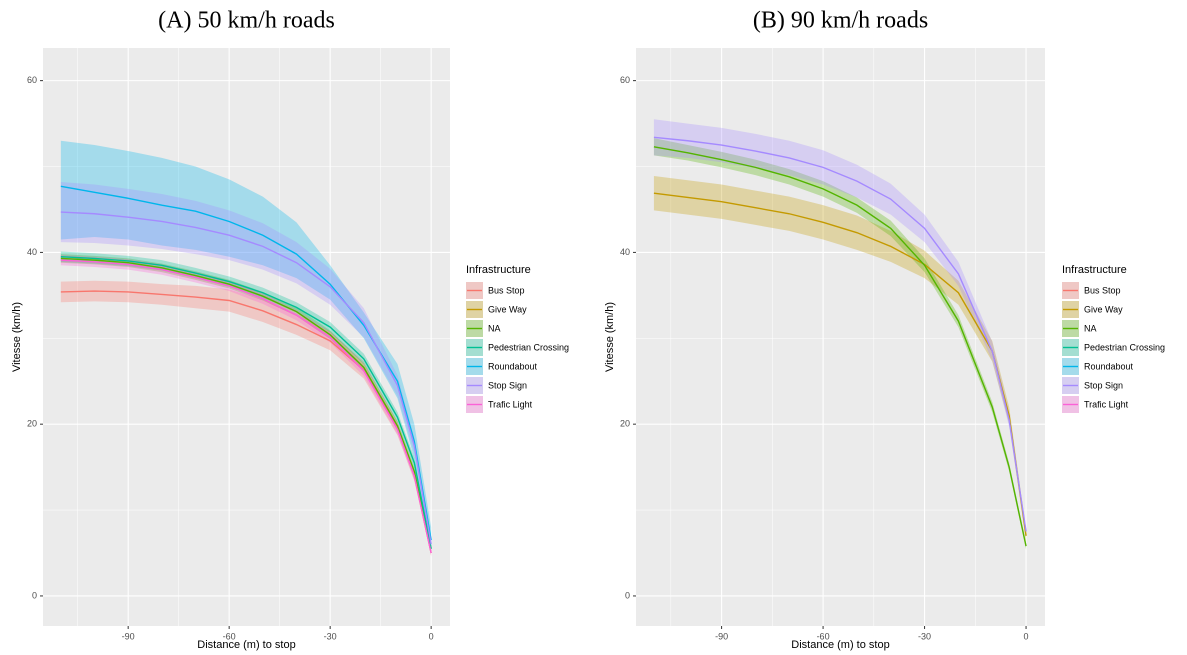 This screenshot has height=655, width=1187. Describe the element at coordinates (246, 418) in the screenshot. I see `confidence-ribbon` at that location.